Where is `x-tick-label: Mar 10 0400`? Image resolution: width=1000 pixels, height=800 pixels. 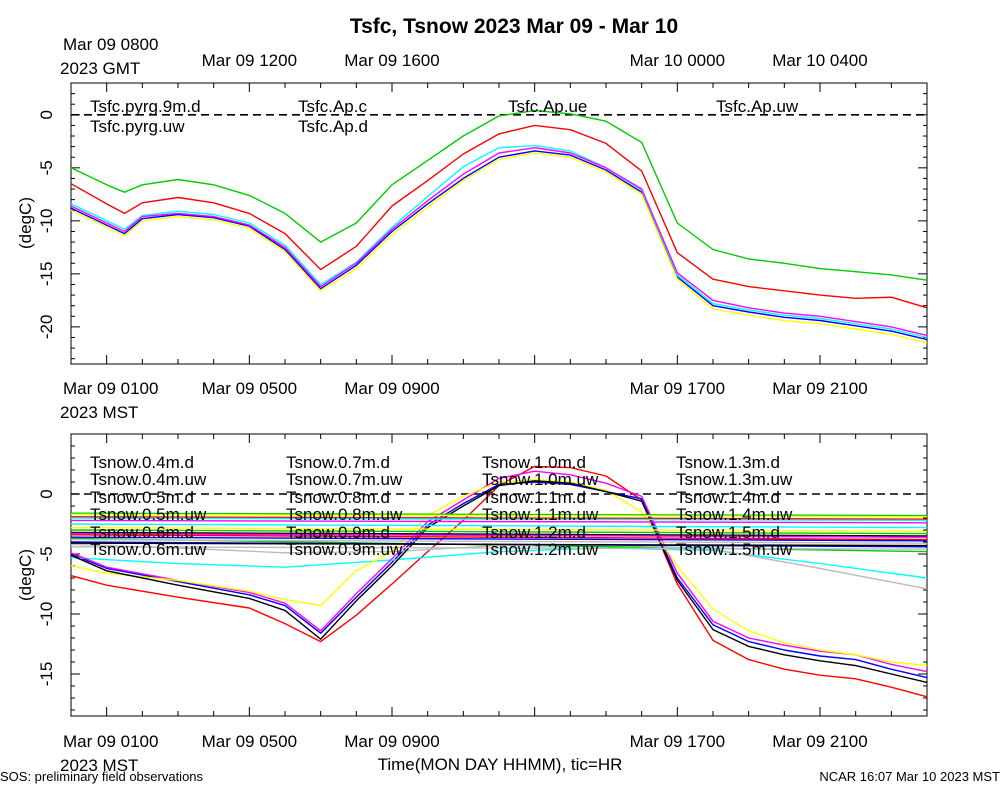 x-tick-label: Mar 10 0400 is located at coordinates (819, 60).